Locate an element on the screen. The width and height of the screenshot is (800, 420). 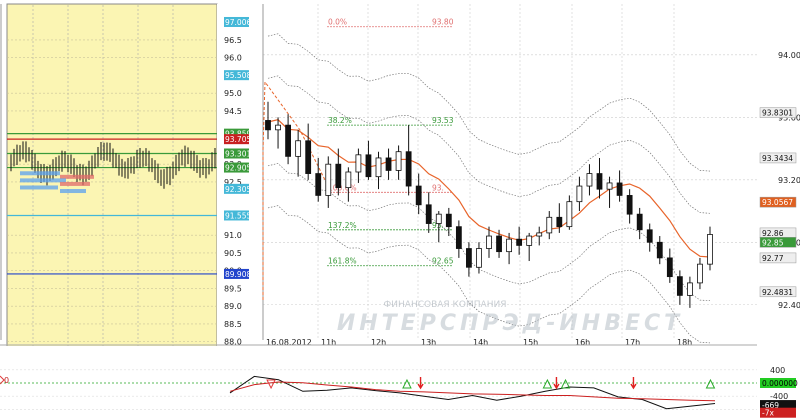
right-price-tag-label: 92.4831 is located at coordinates (777, 292).